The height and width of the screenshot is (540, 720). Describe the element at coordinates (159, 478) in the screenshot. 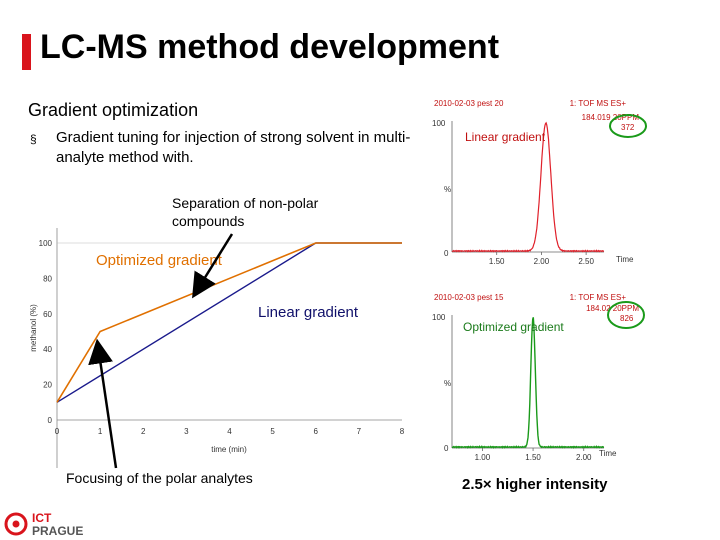

I see `focusing-label: Focusing of the polar analytes` at that location.